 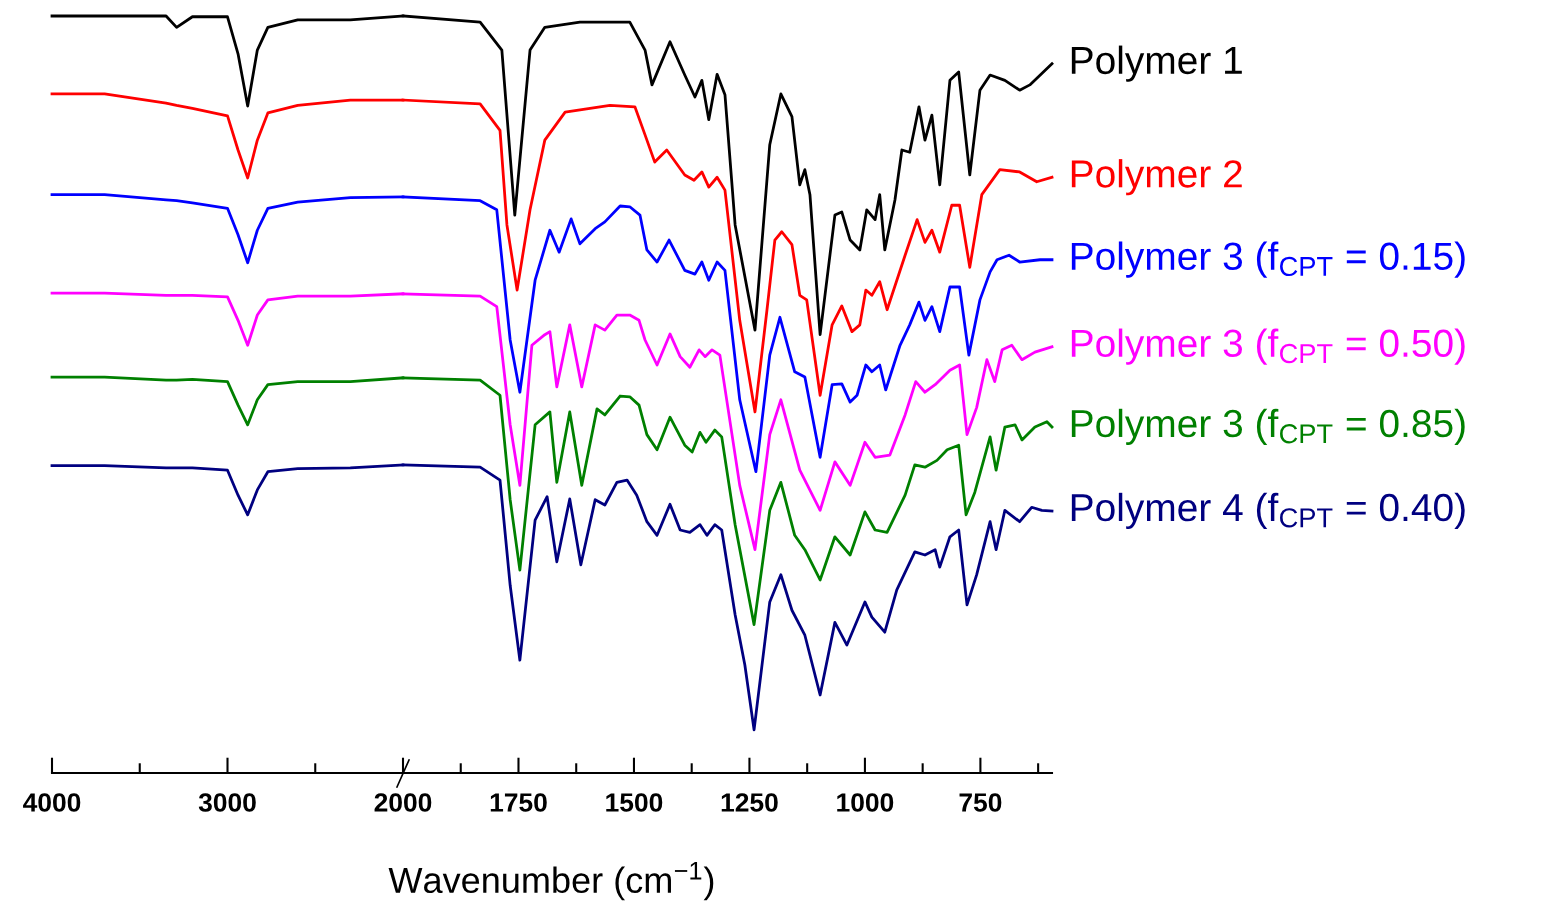 What do you see at coordinates (403, 802) in the screenshot?
I see `x-tick-label: 2000` at bounding box center [403, 802].